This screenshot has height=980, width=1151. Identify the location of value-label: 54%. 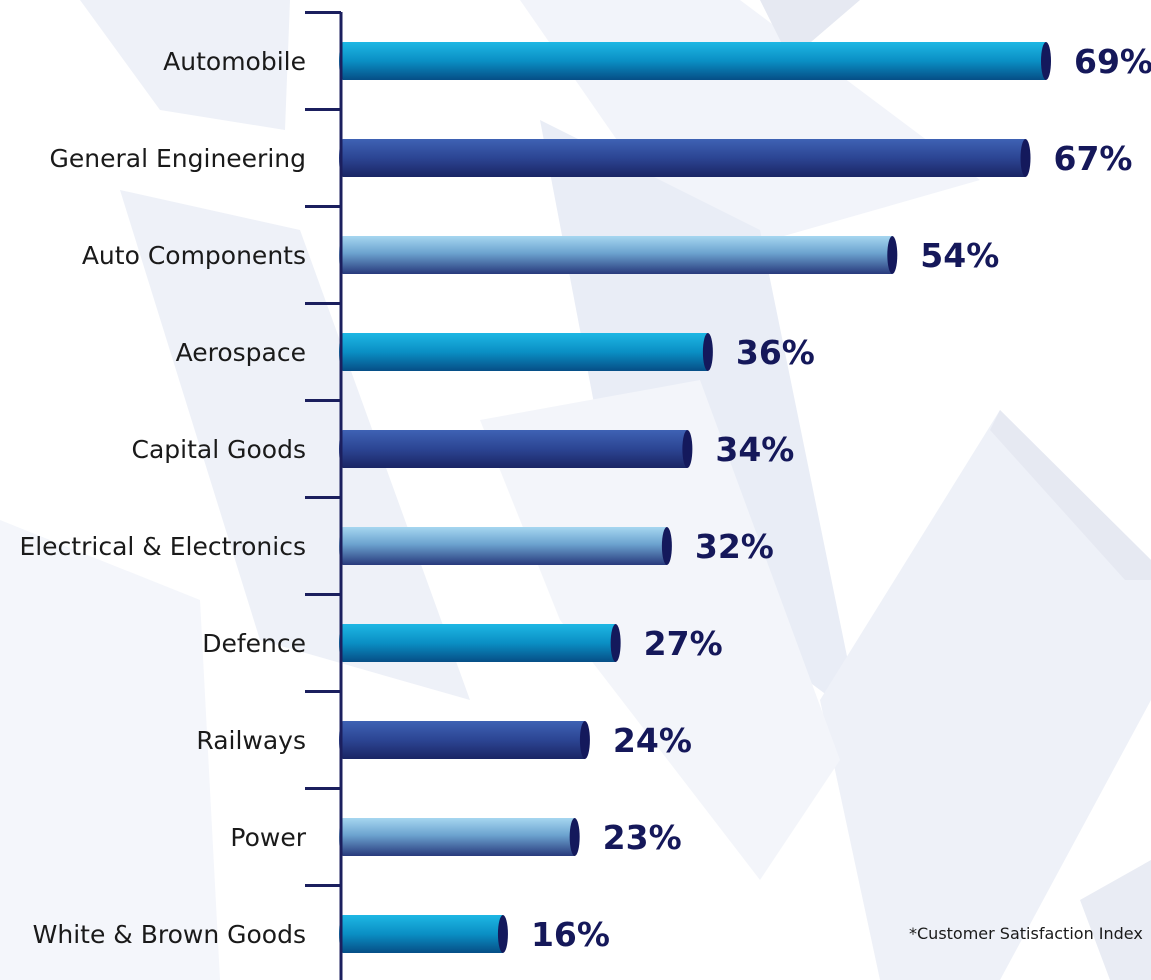
(959, 255).